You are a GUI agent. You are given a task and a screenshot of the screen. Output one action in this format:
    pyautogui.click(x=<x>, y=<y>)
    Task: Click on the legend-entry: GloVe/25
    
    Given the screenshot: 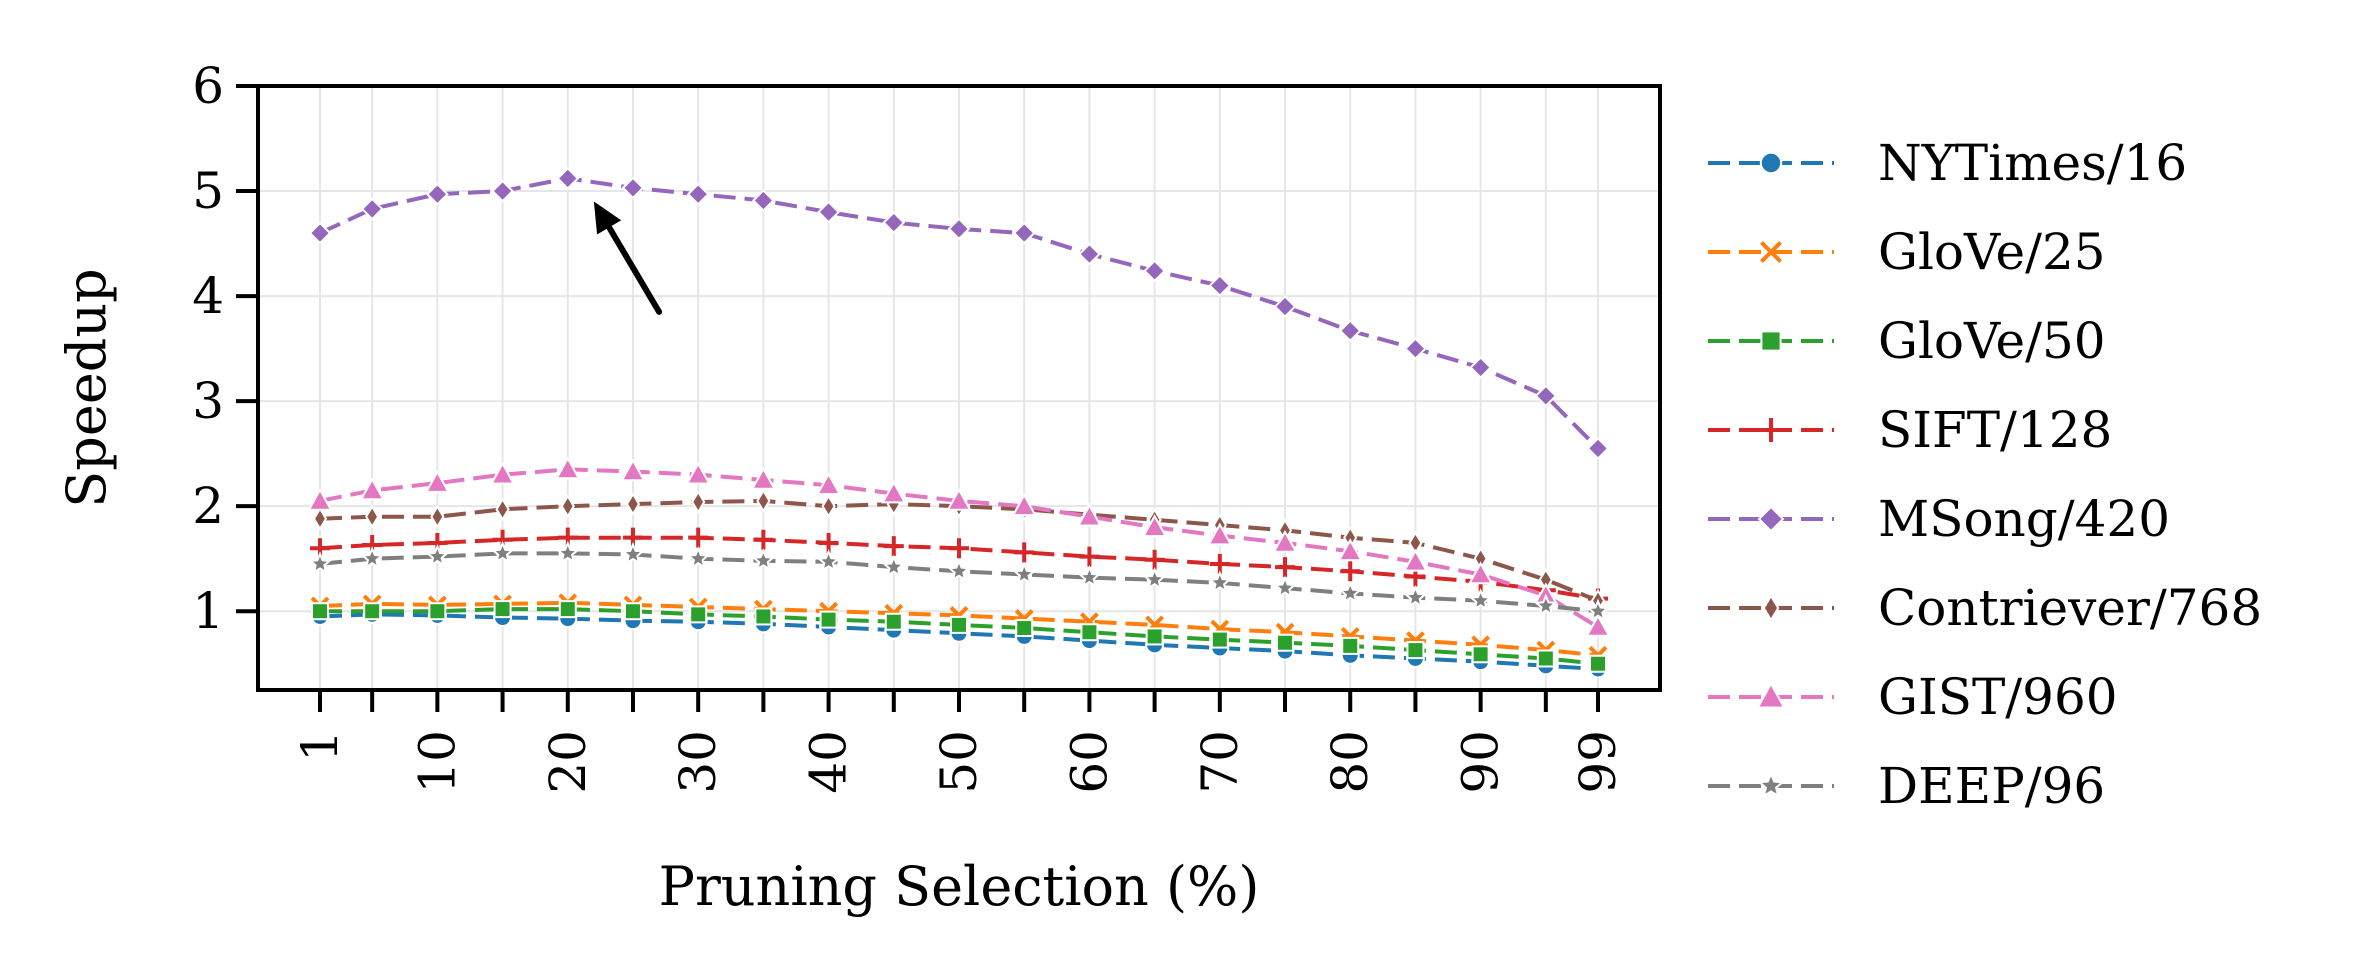 What is the action you would take?
    pyautogui.click(x=1907, y=252)
    